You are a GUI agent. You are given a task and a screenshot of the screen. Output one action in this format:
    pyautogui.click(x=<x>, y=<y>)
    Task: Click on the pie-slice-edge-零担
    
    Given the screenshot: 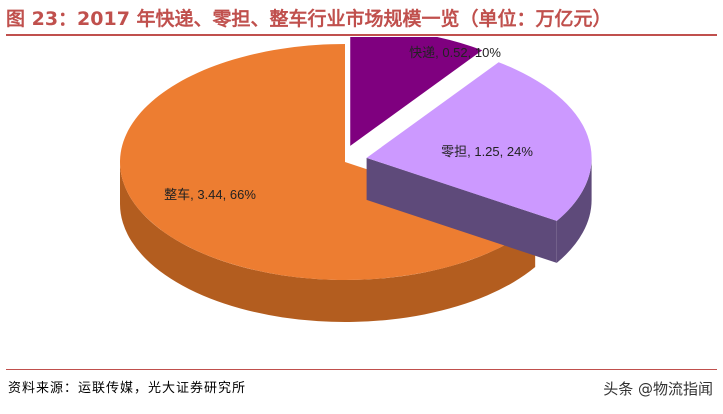 What is the action you would take?
    pyautogui.click(x=461, y=210)
    